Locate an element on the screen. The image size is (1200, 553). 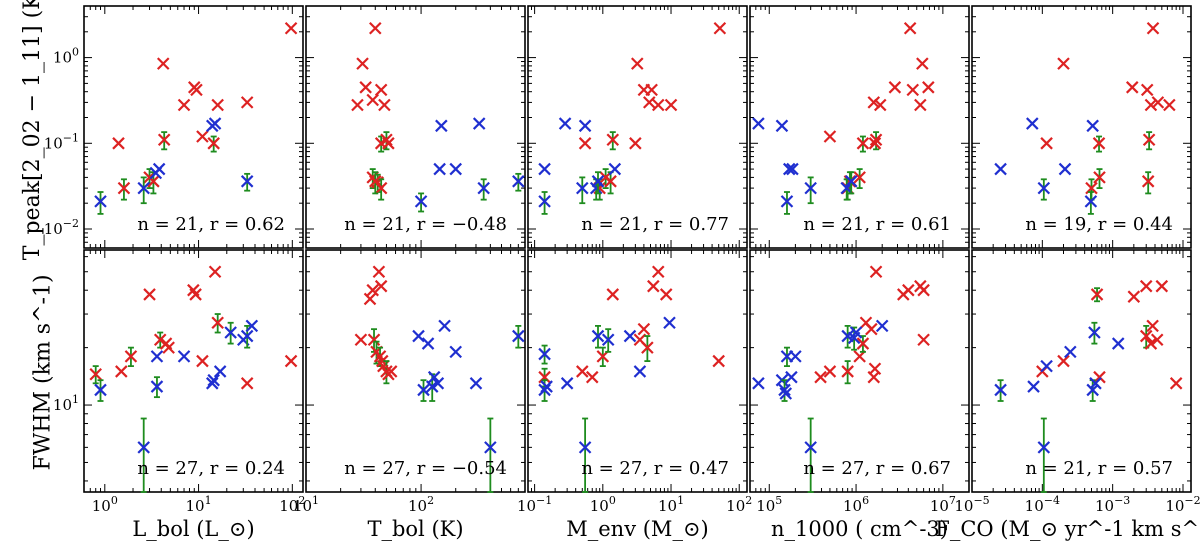
panel-r0c0-ytick-label: 10⁻² is located at coordinates (61, 227).